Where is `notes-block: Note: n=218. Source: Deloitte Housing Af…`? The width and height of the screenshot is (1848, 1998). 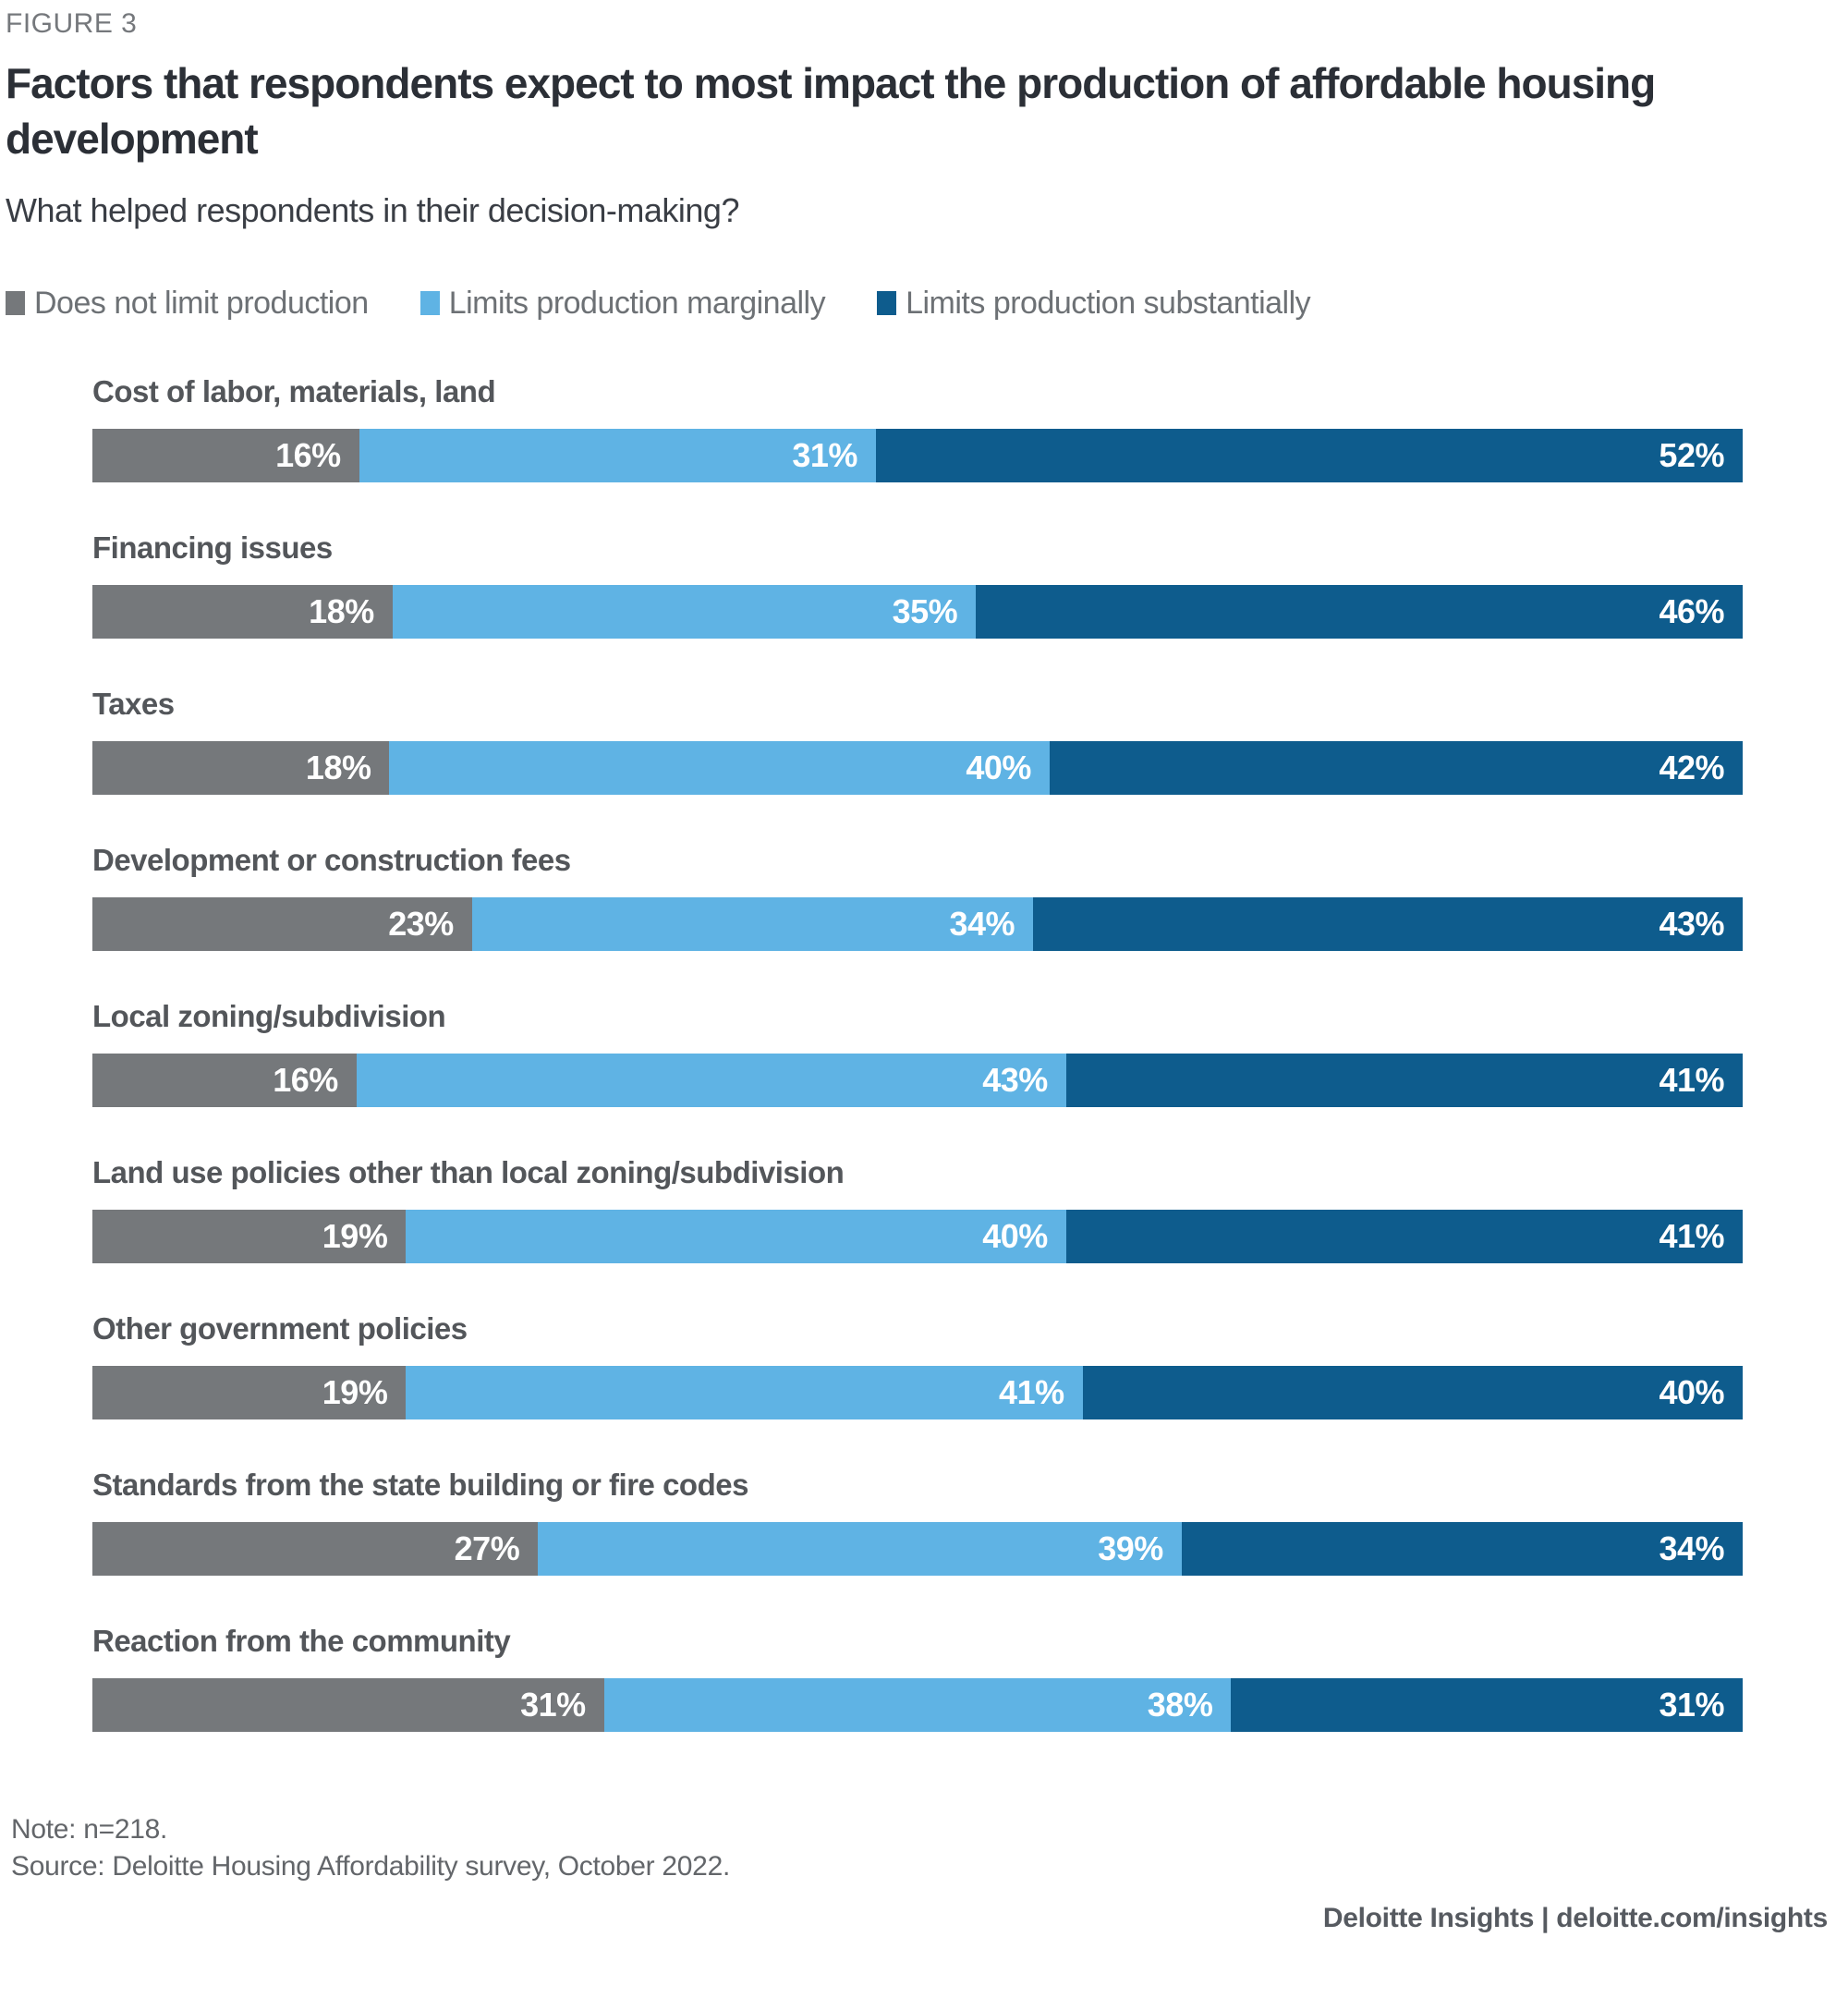
notes-block: Note: n=218. Source: Deloitte Housing Af… is located at coordinates (927, 1848).